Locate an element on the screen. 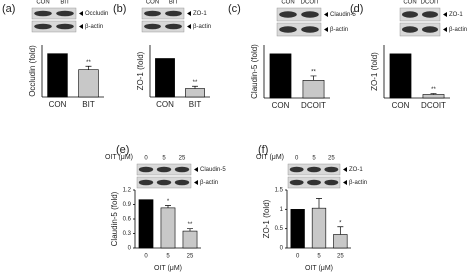 The width and height of the screenshot is (474, 280). blot-header: OIT (μM) is located at coordinates (119, 157).